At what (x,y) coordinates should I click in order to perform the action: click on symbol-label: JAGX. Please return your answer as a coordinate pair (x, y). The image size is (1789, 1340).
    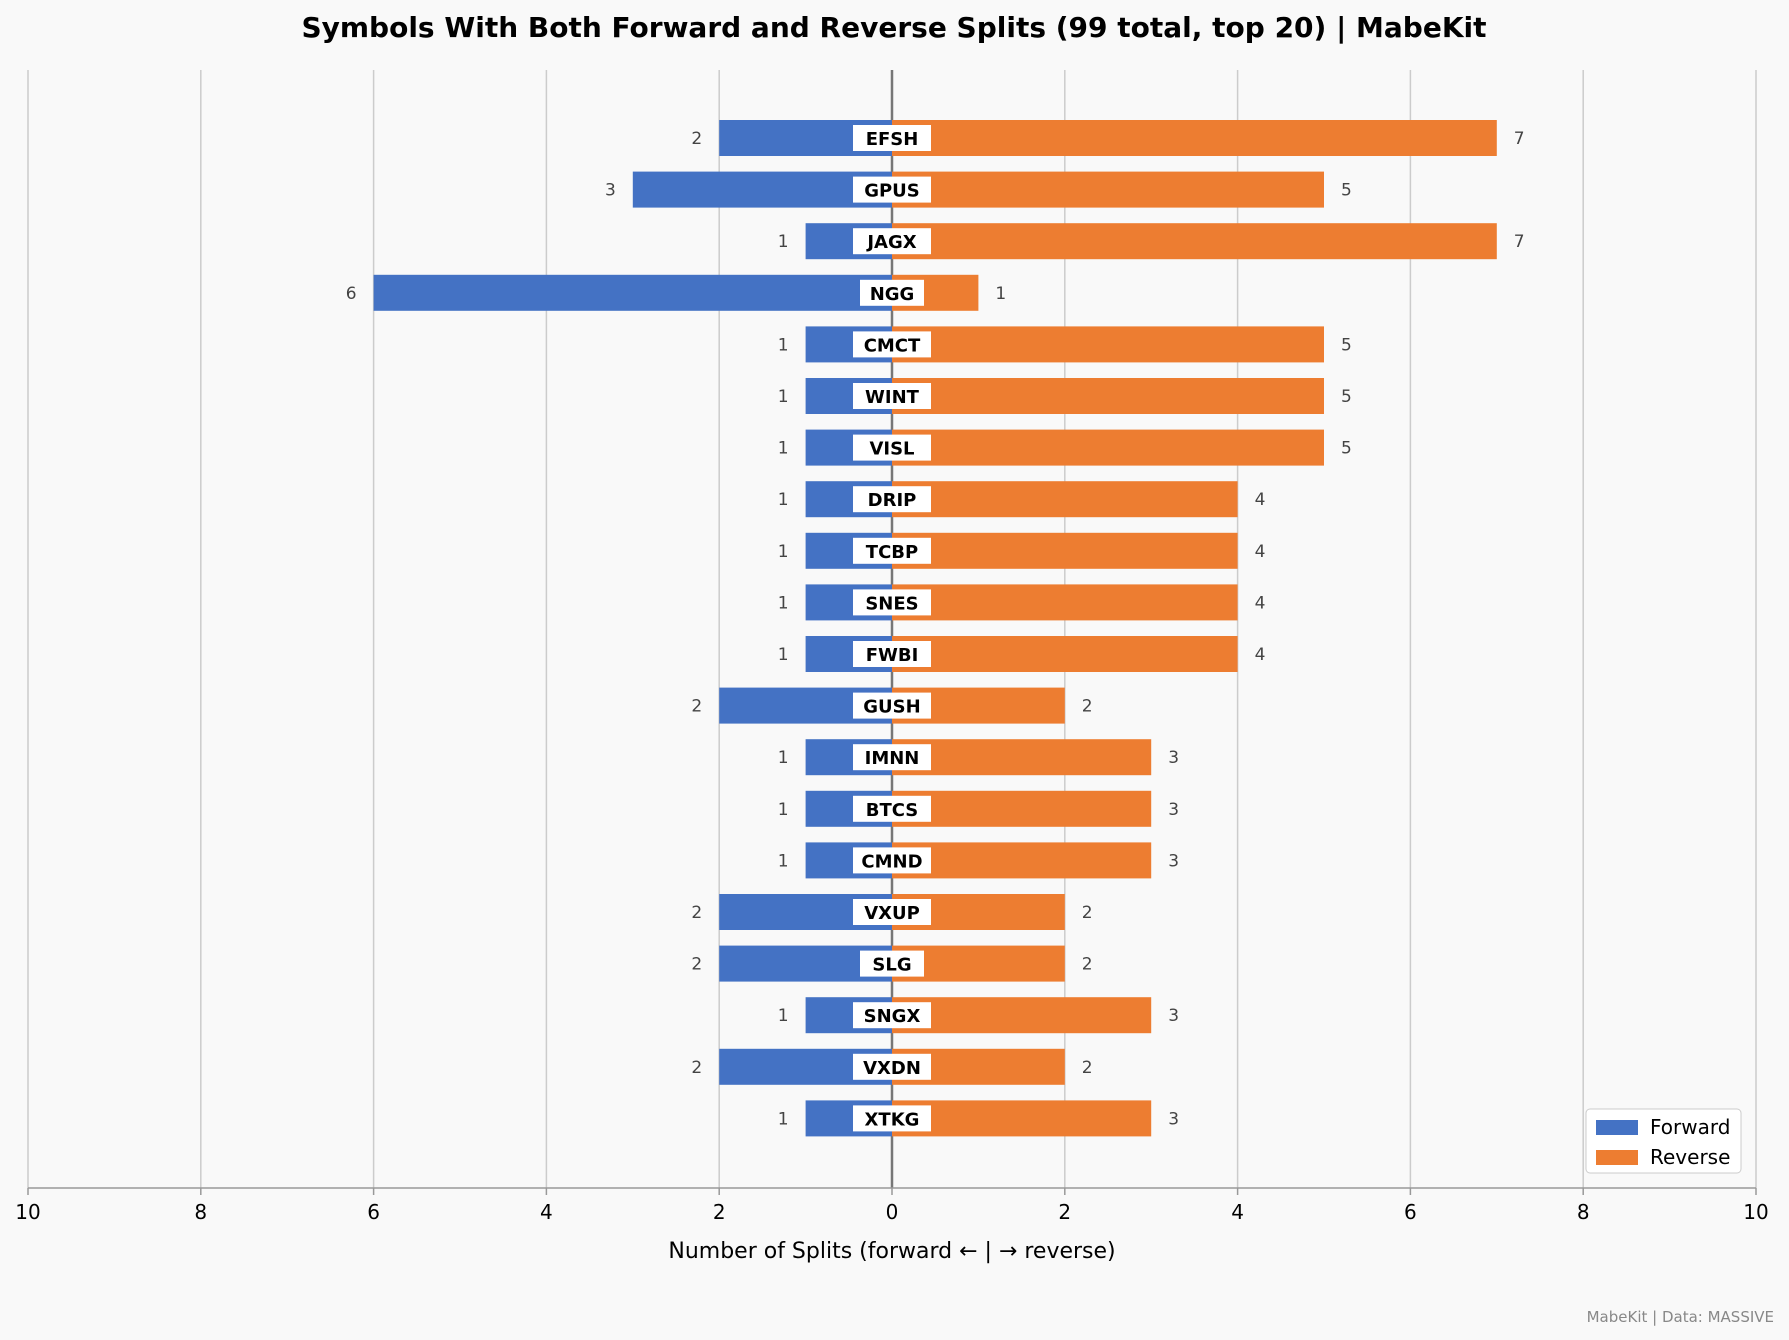
    Looking at the image, I should click on (890, 242).